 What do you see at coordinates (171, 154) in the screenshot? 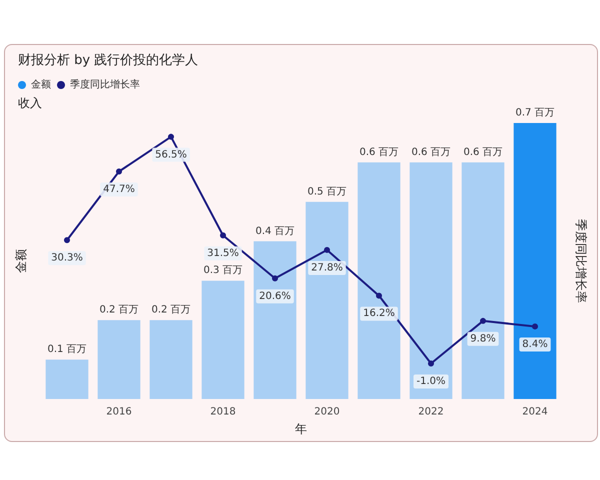
I see `data-label: 56.5%` at bounding box center [171, 154].